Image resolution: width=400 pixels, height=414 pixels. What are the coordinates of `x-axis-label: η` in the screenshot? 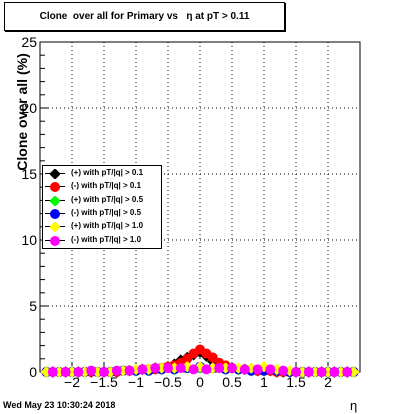 It's located at (354, 405).